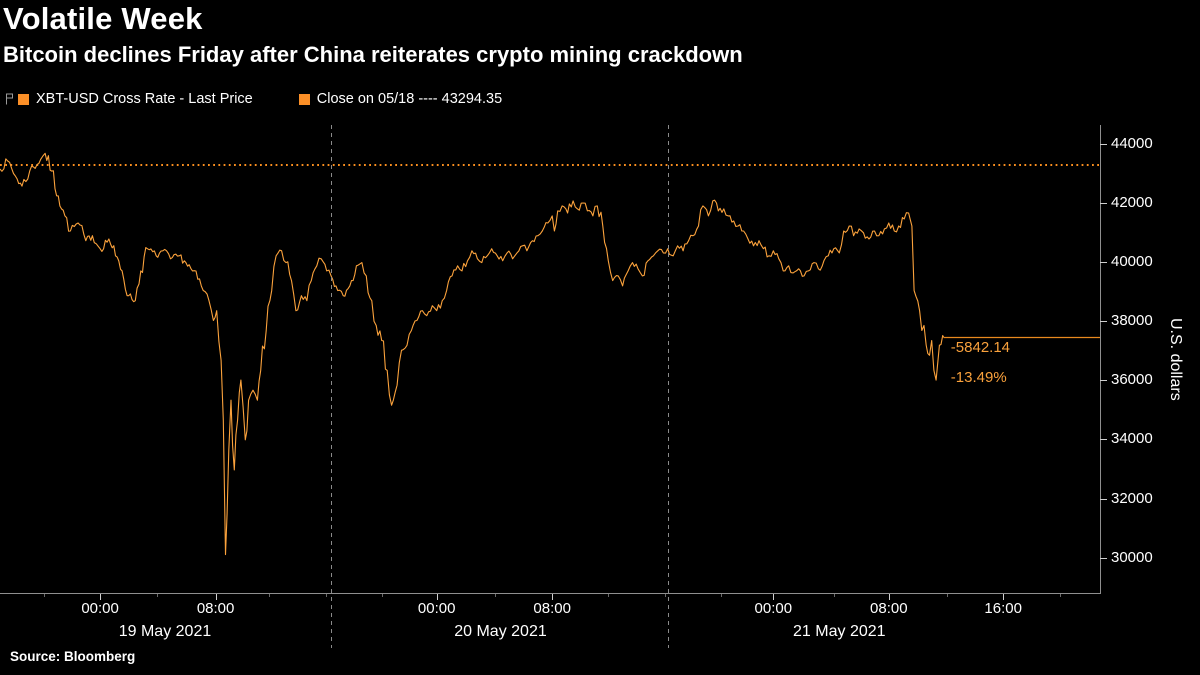  I want to click on change-pct-annotation: -13.49%, so click(978, 377).